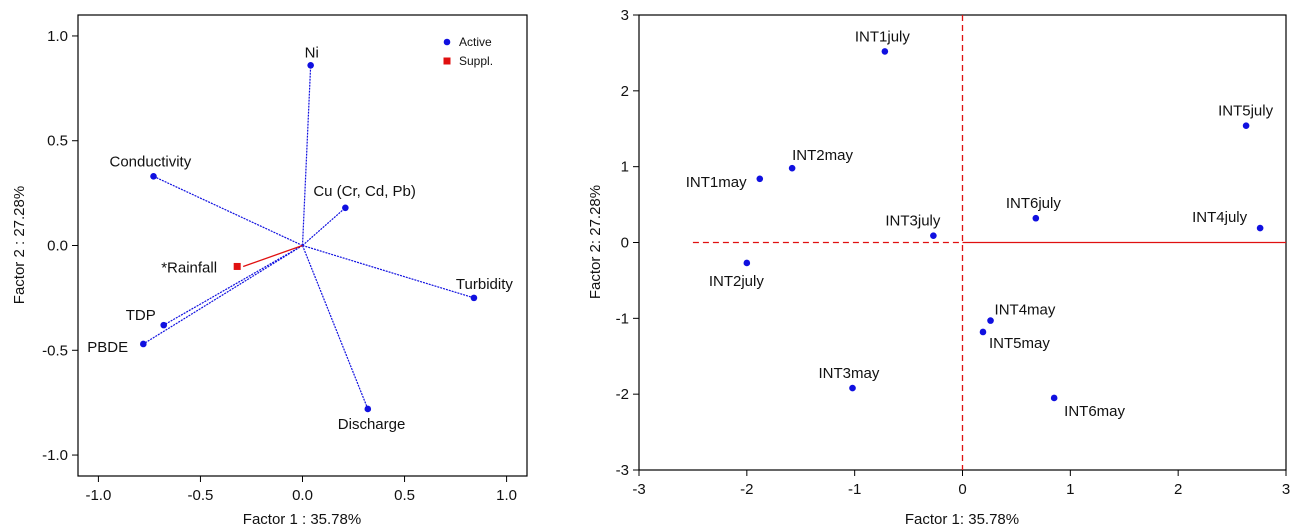 The image size is (1293, 530). What do you see at coordinates (98, 495) in the screenshot?
I see `x-tick-label: -1.0` at bounding box center [98, 495].